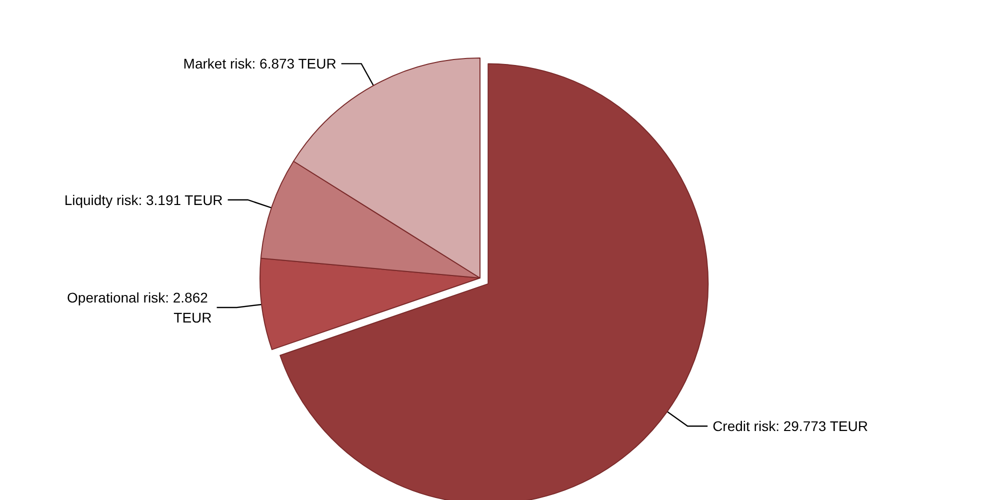  What do you see at coordinates (143, 200) in the screenshot?
I see `slice-label: Liquidty risk: 3.191 TEUR` at bounding box center [143, 200].